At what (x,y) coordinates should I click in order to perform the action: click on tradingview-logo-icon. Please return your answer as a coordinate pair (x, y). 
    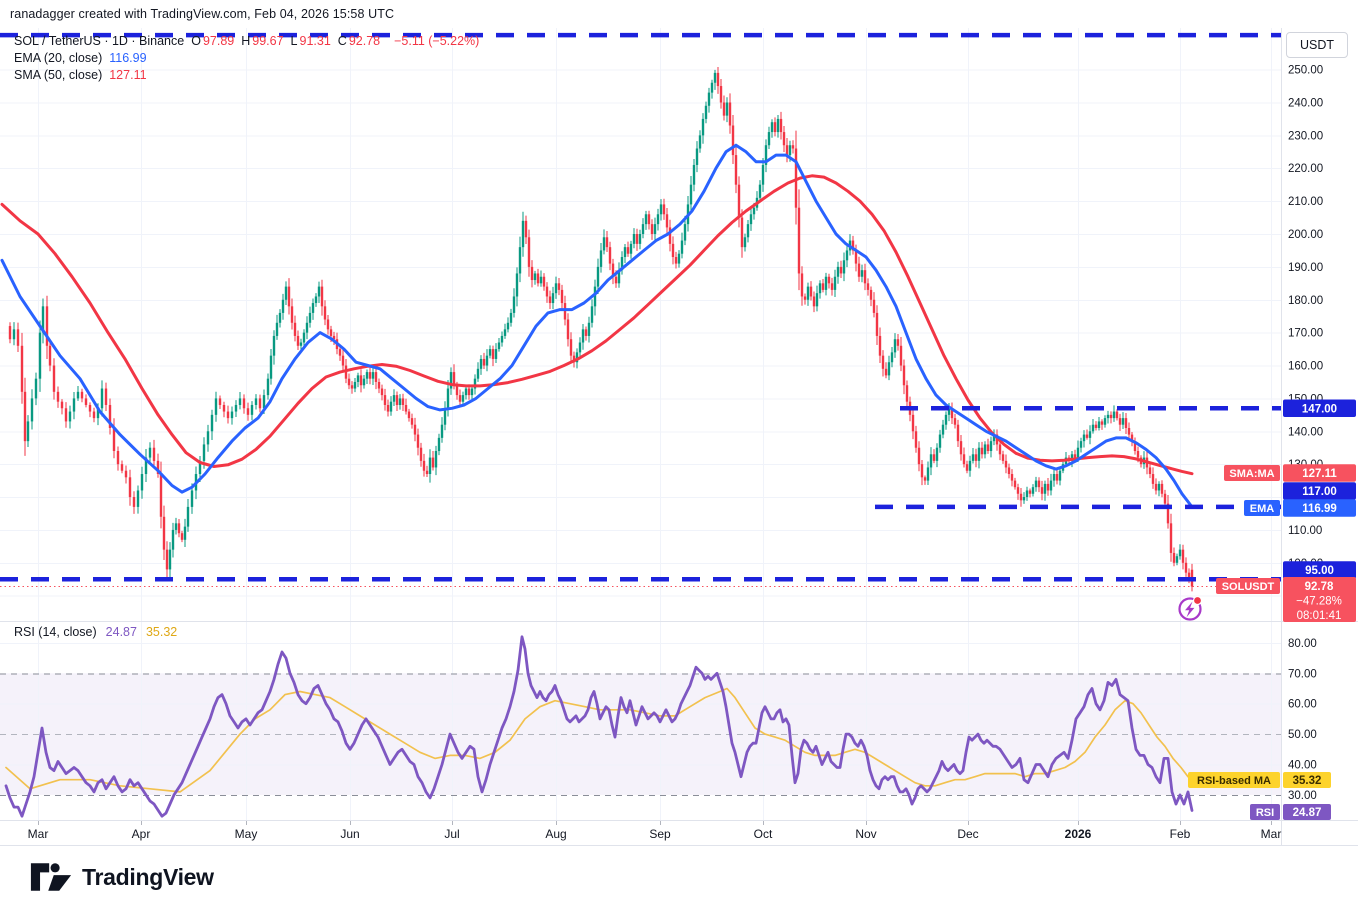
    Looking at the image, I should click on (51, 877).